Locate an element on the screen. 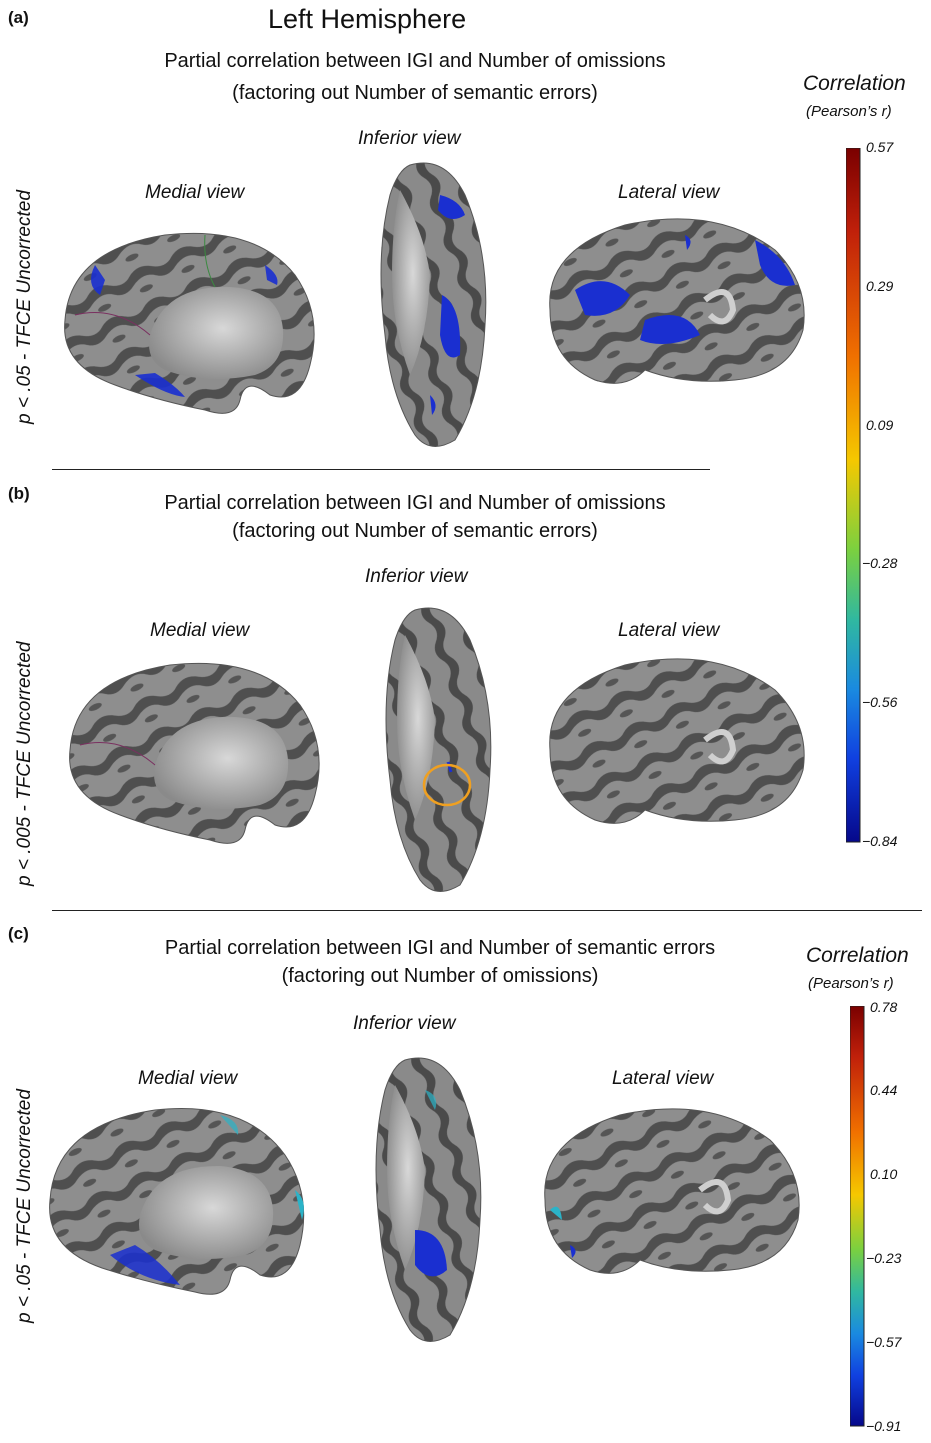 The height and width of the screenshot is (1443, 931). panel-a-threshold-label: p < .05 - TFCE Uncorrected is located at coordinates (24, 307).